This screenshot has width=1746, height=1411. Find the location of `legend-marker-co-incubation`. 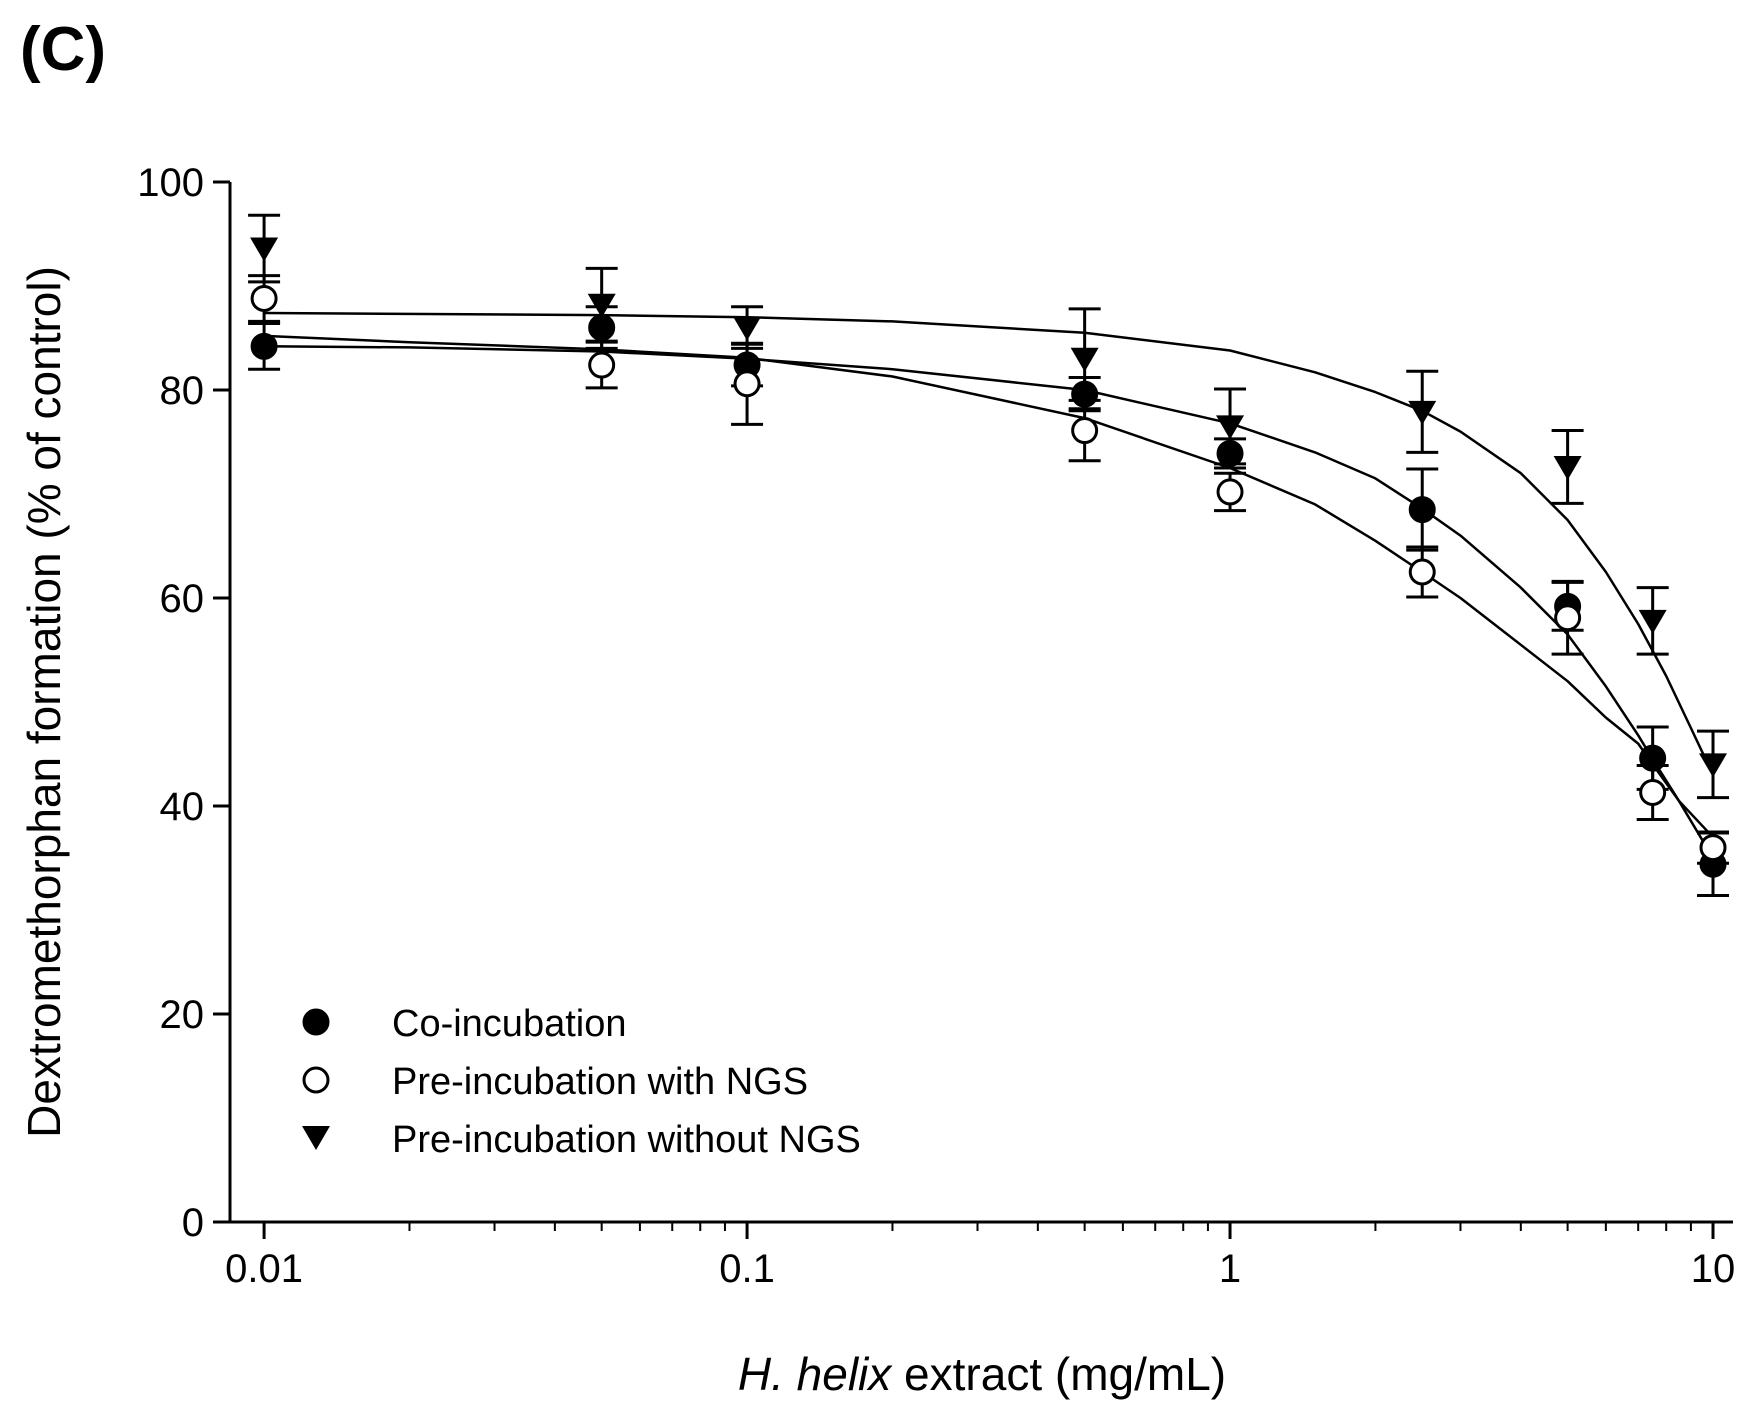

legend-marker-co-incubation is located at coordinates (316, 1022).